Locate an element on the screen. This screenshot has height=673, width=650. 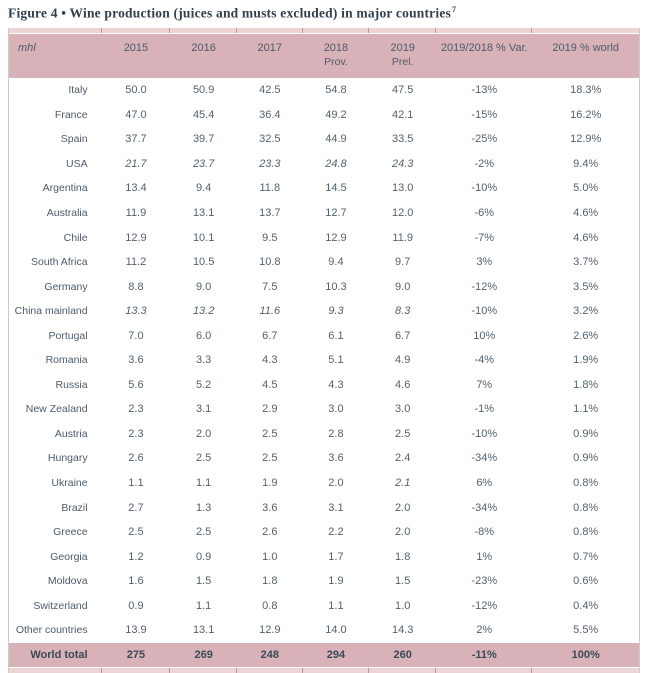
value-cell: 47.0 is located at coordinates (136, 114).